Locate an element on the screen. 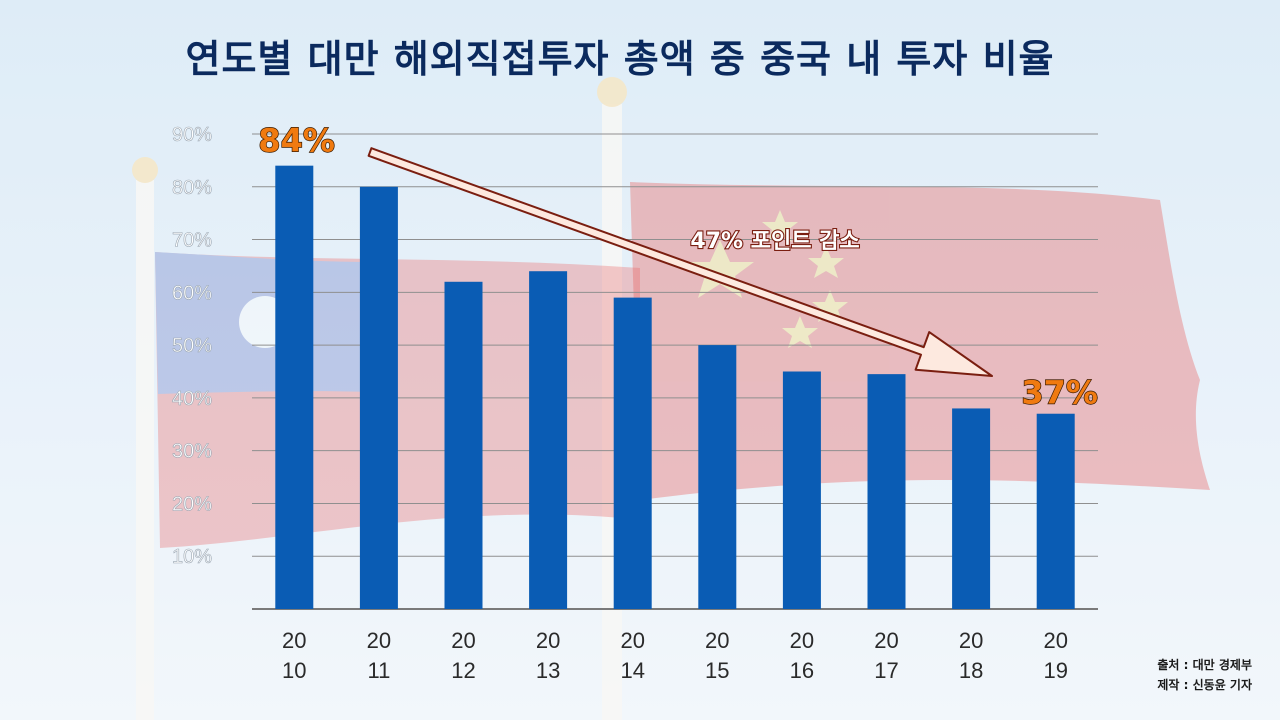 This screenshot has height=720, width=1280. y-tick-label: 70% is located at coordinates (192, 241).